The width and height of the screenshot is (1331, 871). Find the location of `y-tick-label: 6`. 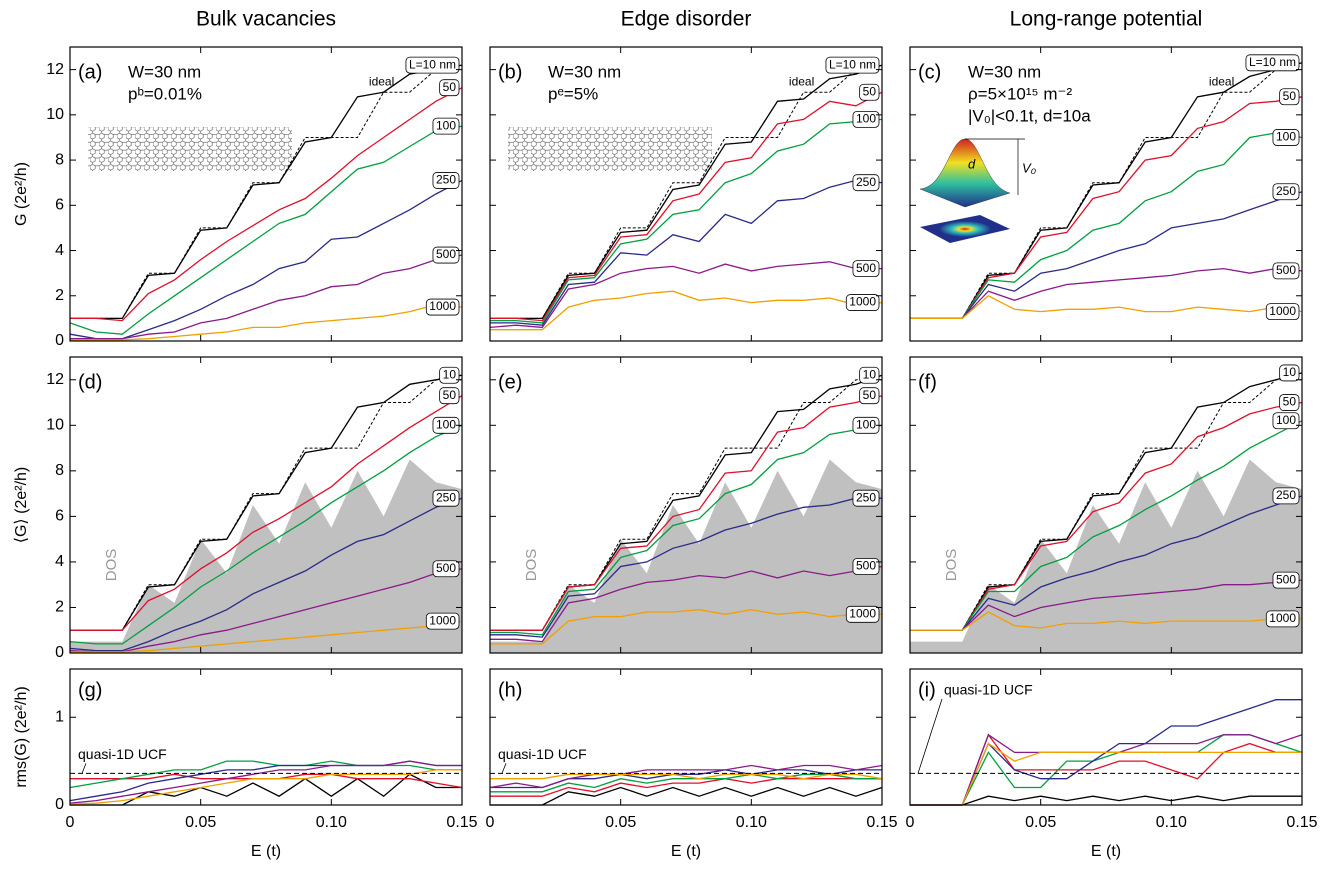

y-tick-label: 6 is located at coordinates (59, 205).